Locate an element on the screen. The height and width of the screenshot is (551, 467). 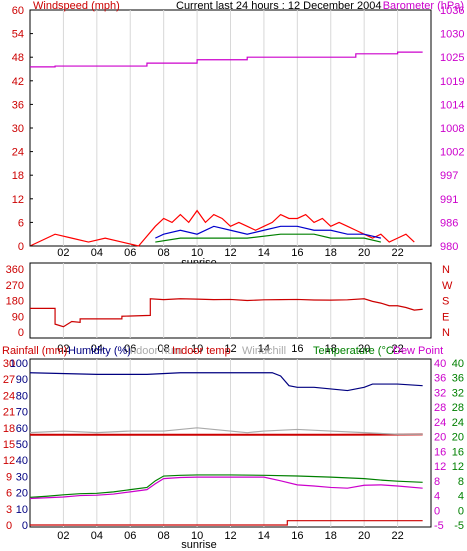
humidity-tick-label: 50 is located at coordinates (22, 445).